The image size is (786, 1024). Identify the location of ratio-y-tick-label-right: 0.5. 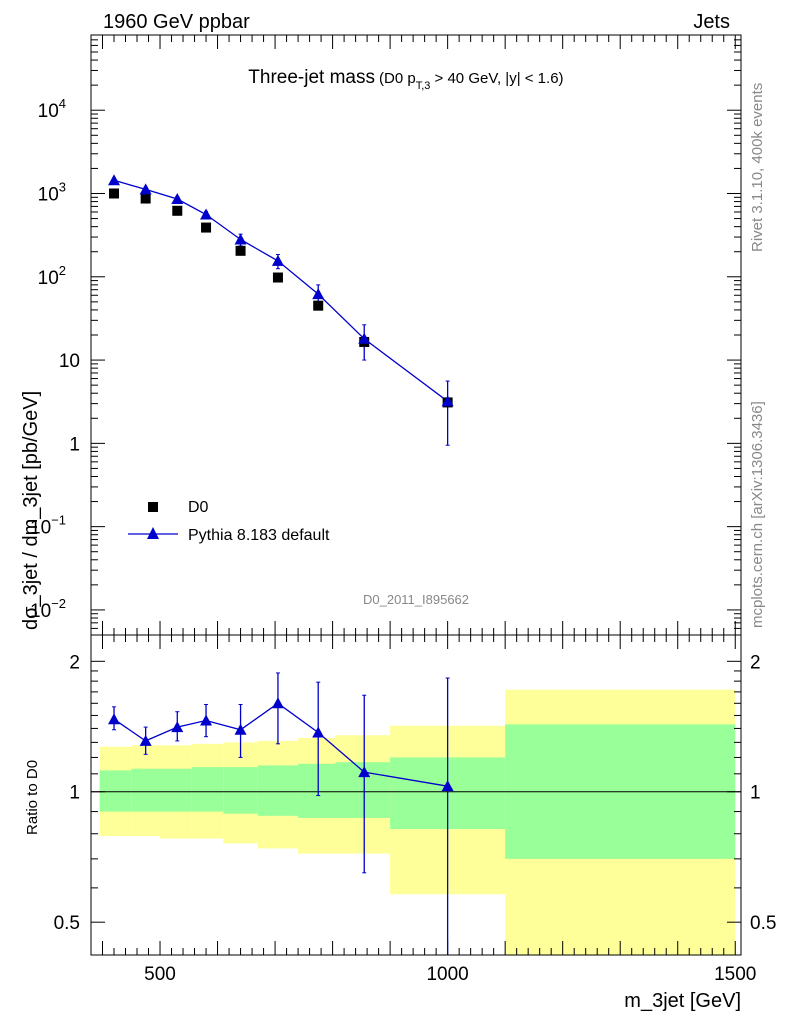
(763, 923).